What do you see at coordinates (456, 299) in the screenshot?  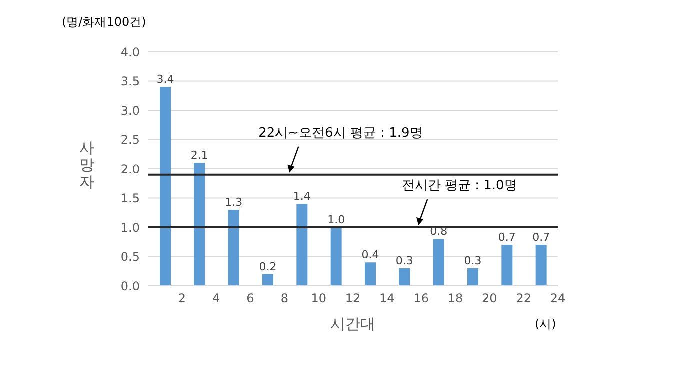 I see `x-tick-label: 18` at bounding box center [456, 299].